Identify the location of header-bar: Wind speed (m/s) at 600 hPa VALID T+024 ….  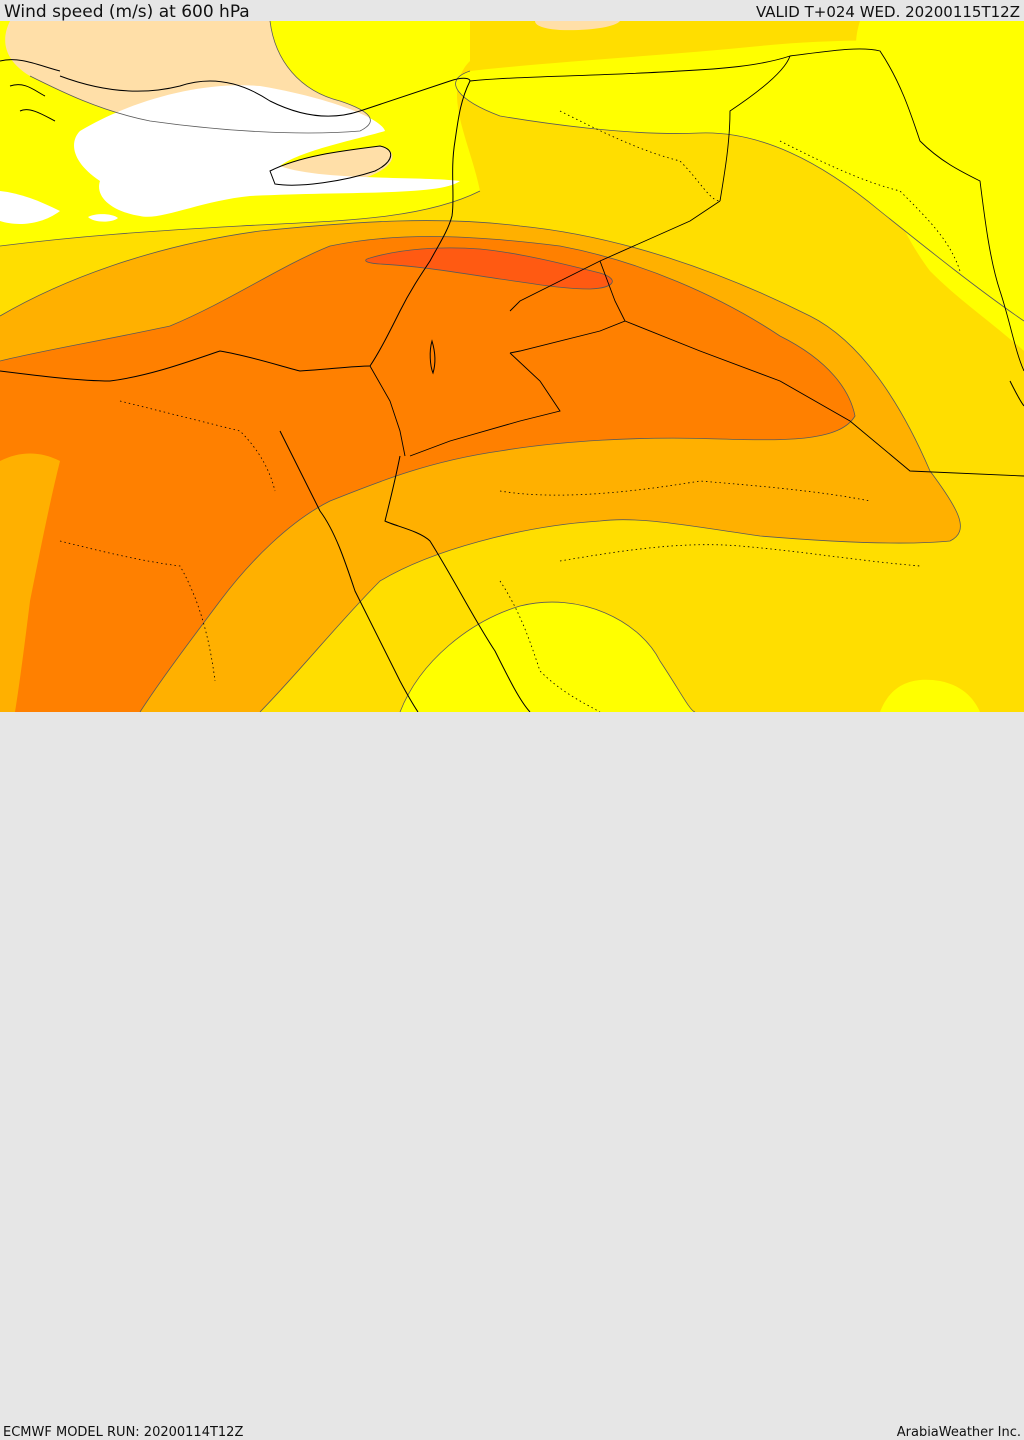
(512, 11).